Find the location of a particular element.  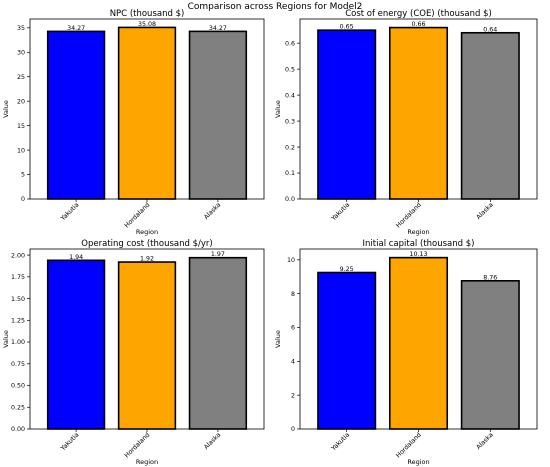

data-label: 9.25 is located at coordinates (347, 269).